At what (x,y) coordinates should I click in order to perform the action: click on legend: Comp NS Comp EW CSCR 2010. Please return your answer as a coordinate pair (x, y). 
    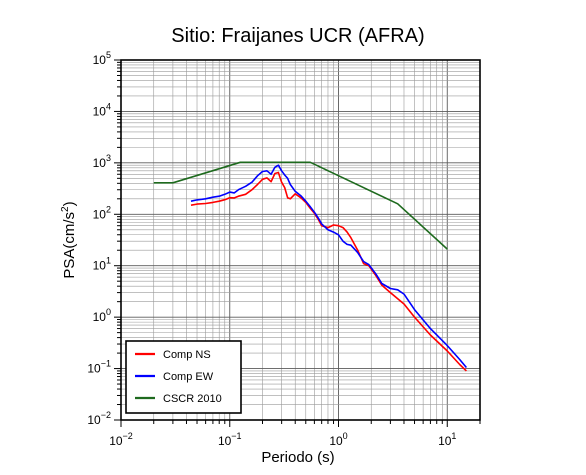
    Looking at the image, I should click on (183, 377).